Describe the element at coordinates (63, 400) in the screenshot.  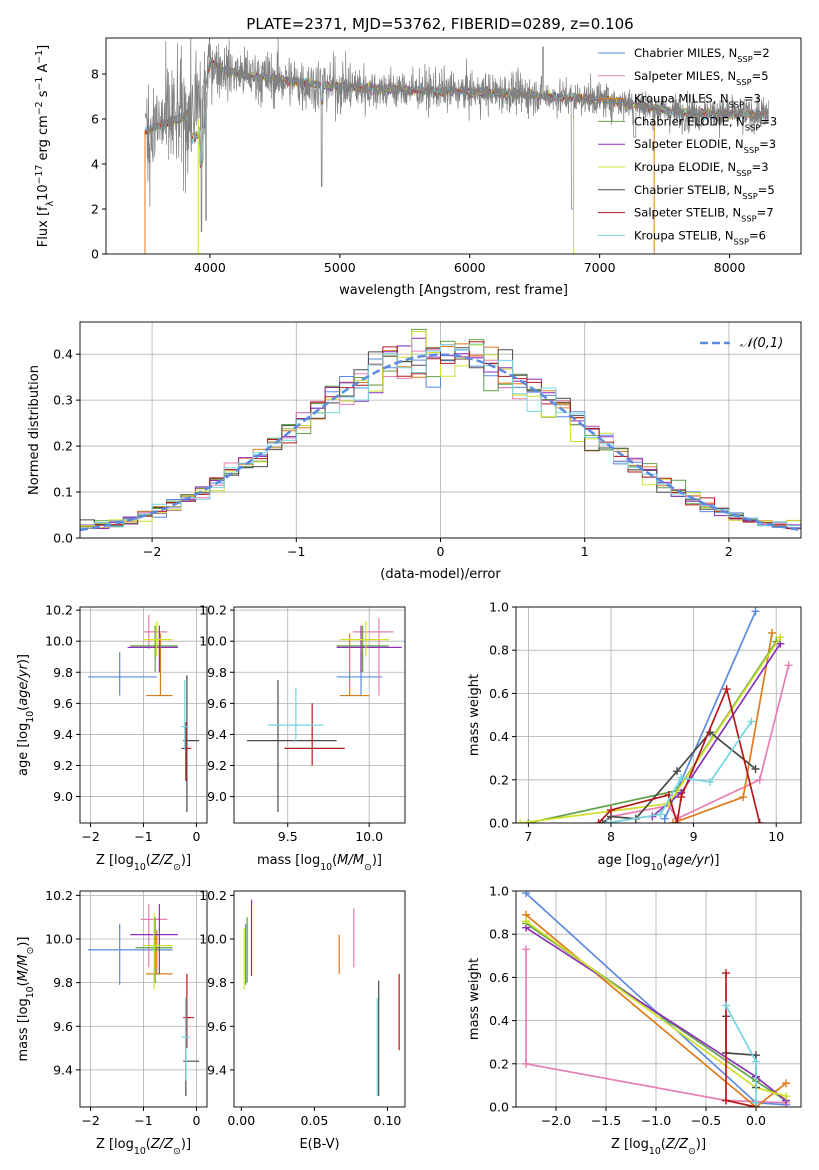
I see `y-tick-label: 0.3` at that location.